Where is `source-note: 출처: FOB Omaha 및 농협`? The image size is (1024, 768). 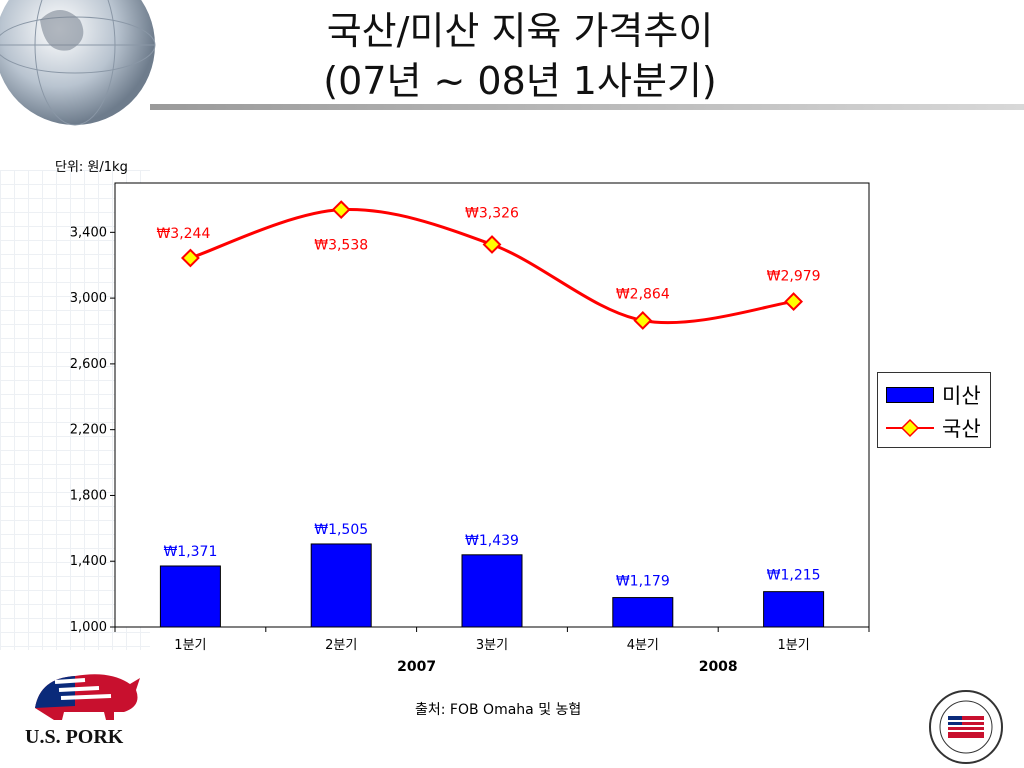
source-note: 출처: FOB Omaha 및 농협 is located at coordinates (498, 710).